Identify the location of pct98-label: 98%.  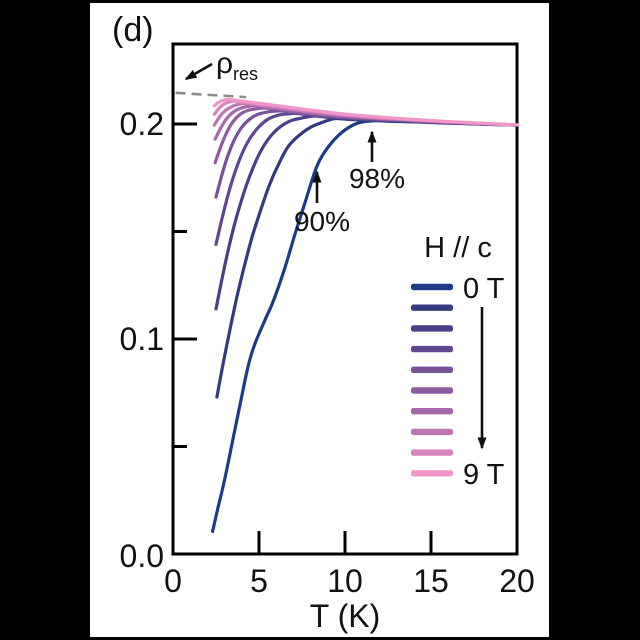
(377, 178).